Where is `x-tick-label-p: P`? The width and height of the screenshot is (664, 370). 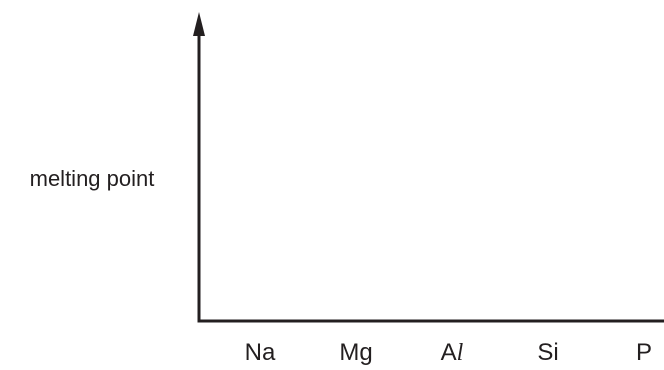
x-tick-label-p: P is located at coordinates (644, 352).